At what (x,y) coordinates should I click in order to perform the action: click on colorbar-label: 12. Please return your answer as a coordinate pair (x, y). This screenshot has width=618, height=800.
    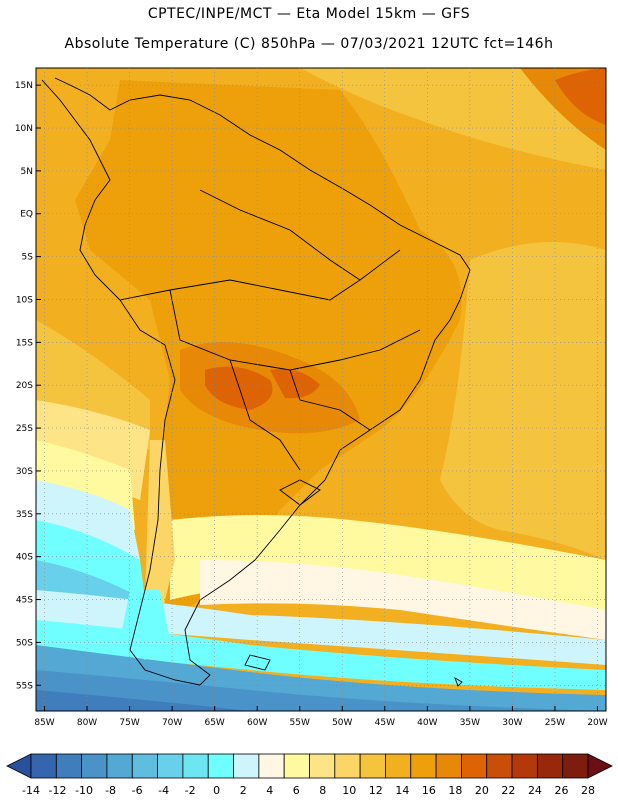
    Looking at the image, I should click on (376, 790).